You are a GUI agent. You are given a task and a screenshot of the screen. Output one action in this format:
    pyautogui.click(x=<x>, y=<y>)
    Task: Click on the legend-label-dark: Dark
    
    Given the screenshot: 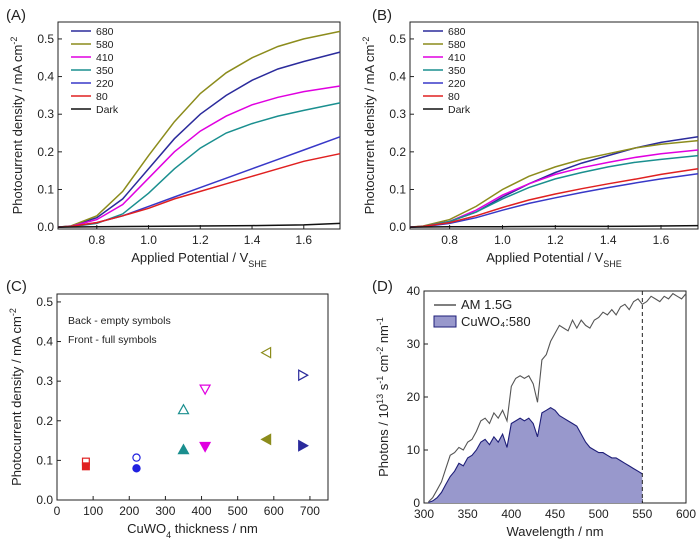 What is the action you would take?
    pyautogui.click(x=107, y=110)
    